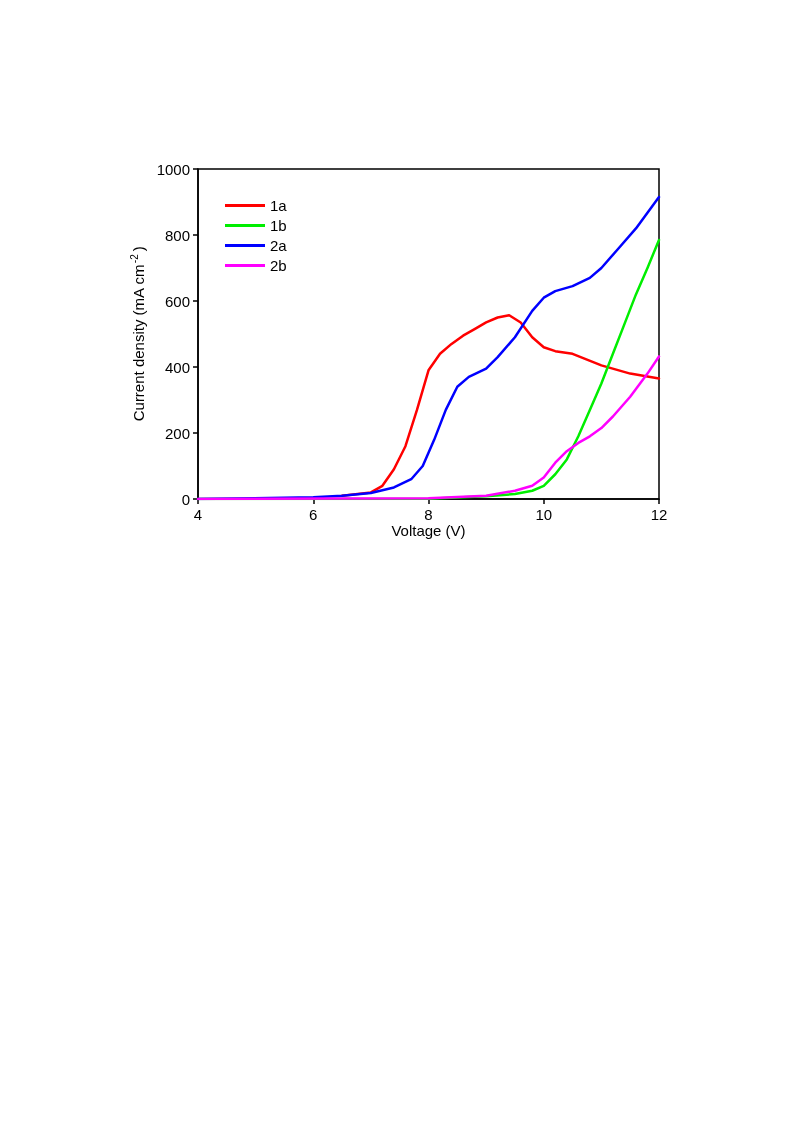 The width and height of the screenshot is (793, 1123). I want to click on x-tick-label: 6, so click(313, 514).